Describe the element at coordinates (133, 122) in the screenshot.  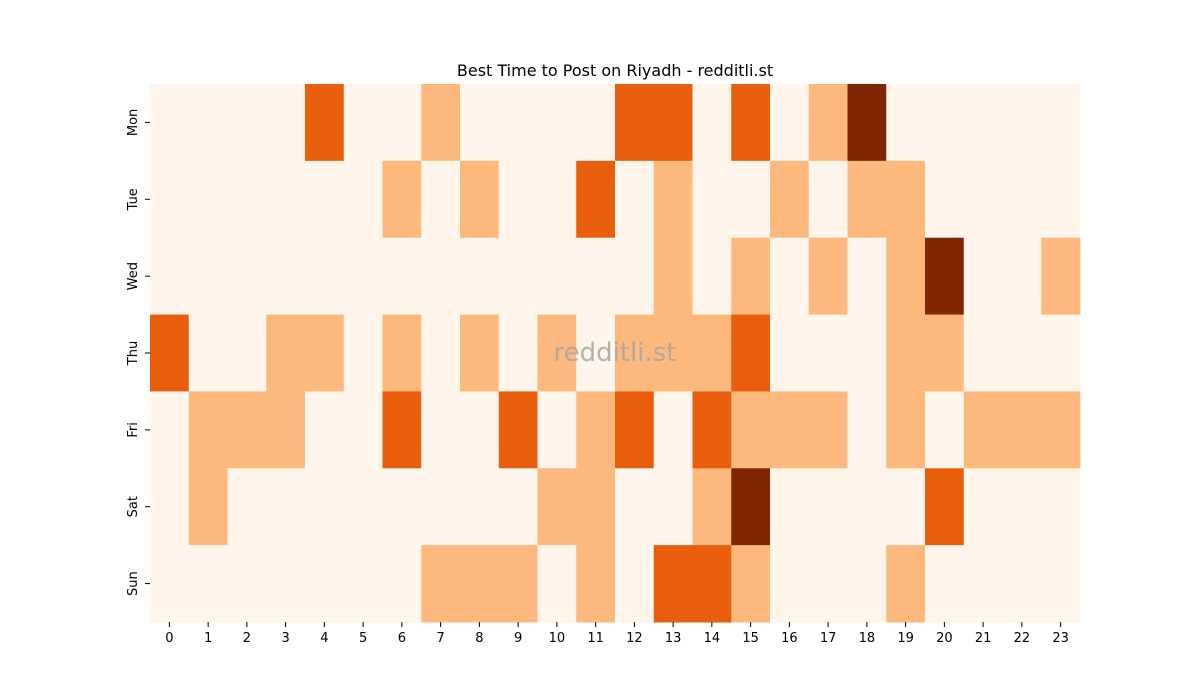
I see `y-tick-label: Mon` at that location.